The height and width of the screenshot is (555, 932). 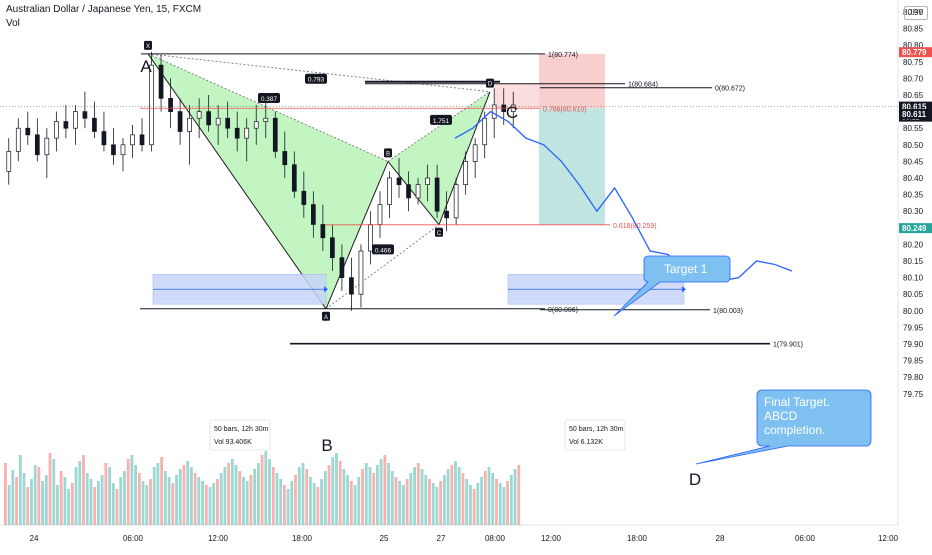 What do you see at coordinates (148, 45) in the screenshot?
I see `pattern-point-marker` at bounding box center [148, 45].